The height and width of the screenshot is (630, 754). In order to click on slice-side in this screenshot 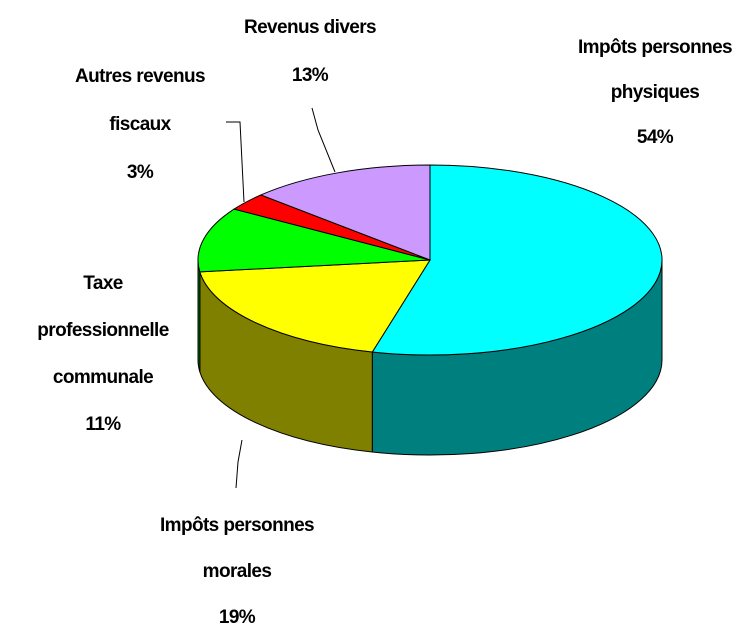, I will do `click(199, 316)`.